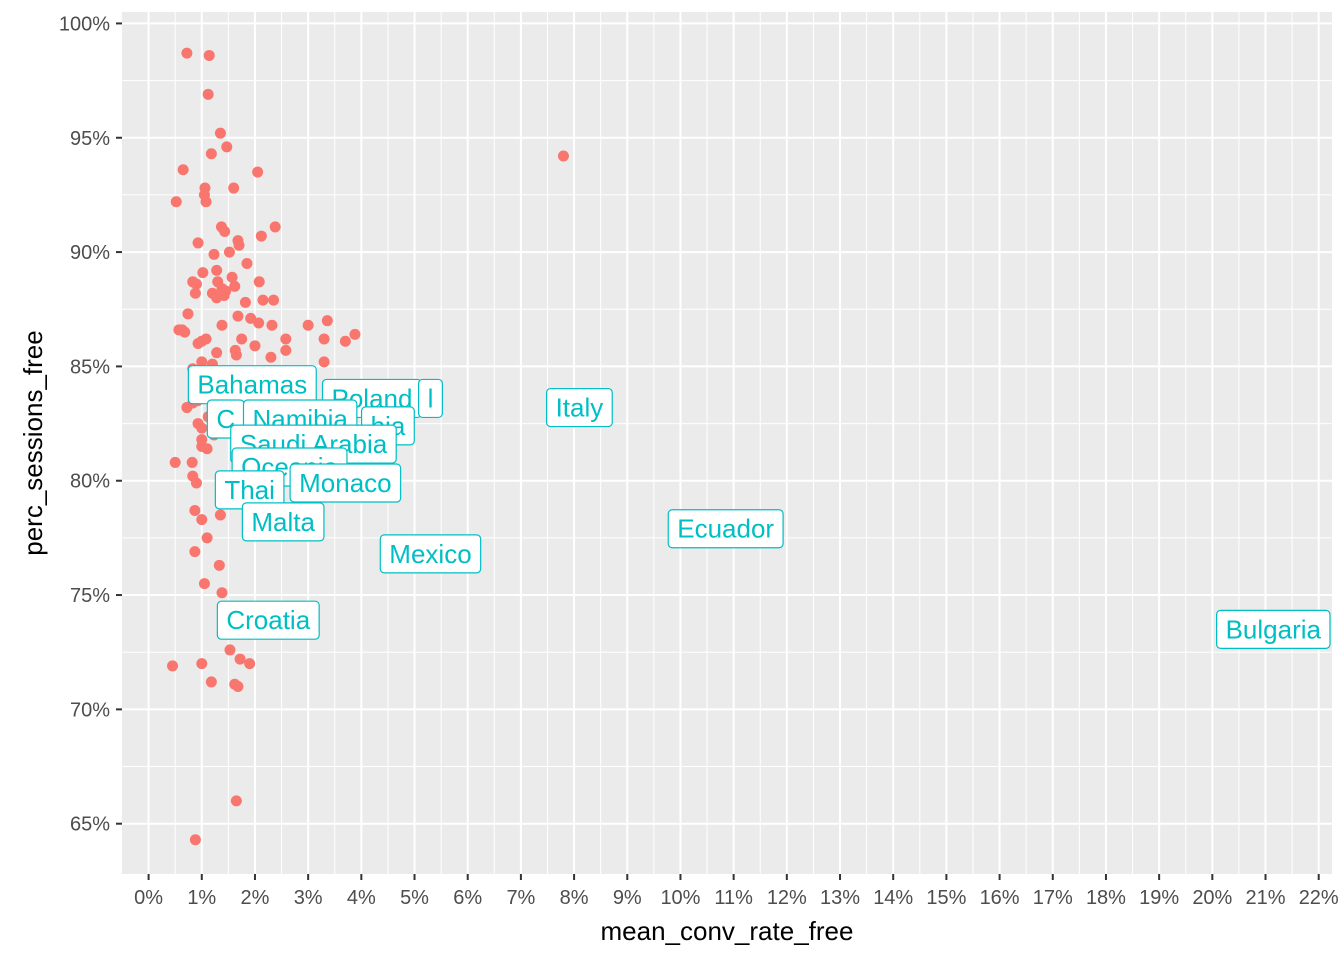 The height and width of the screenshot is (960, 1344). Describe the element at coordinates (90, 253) in the screenshot. I see `y-tick-label: 90%` at that location.